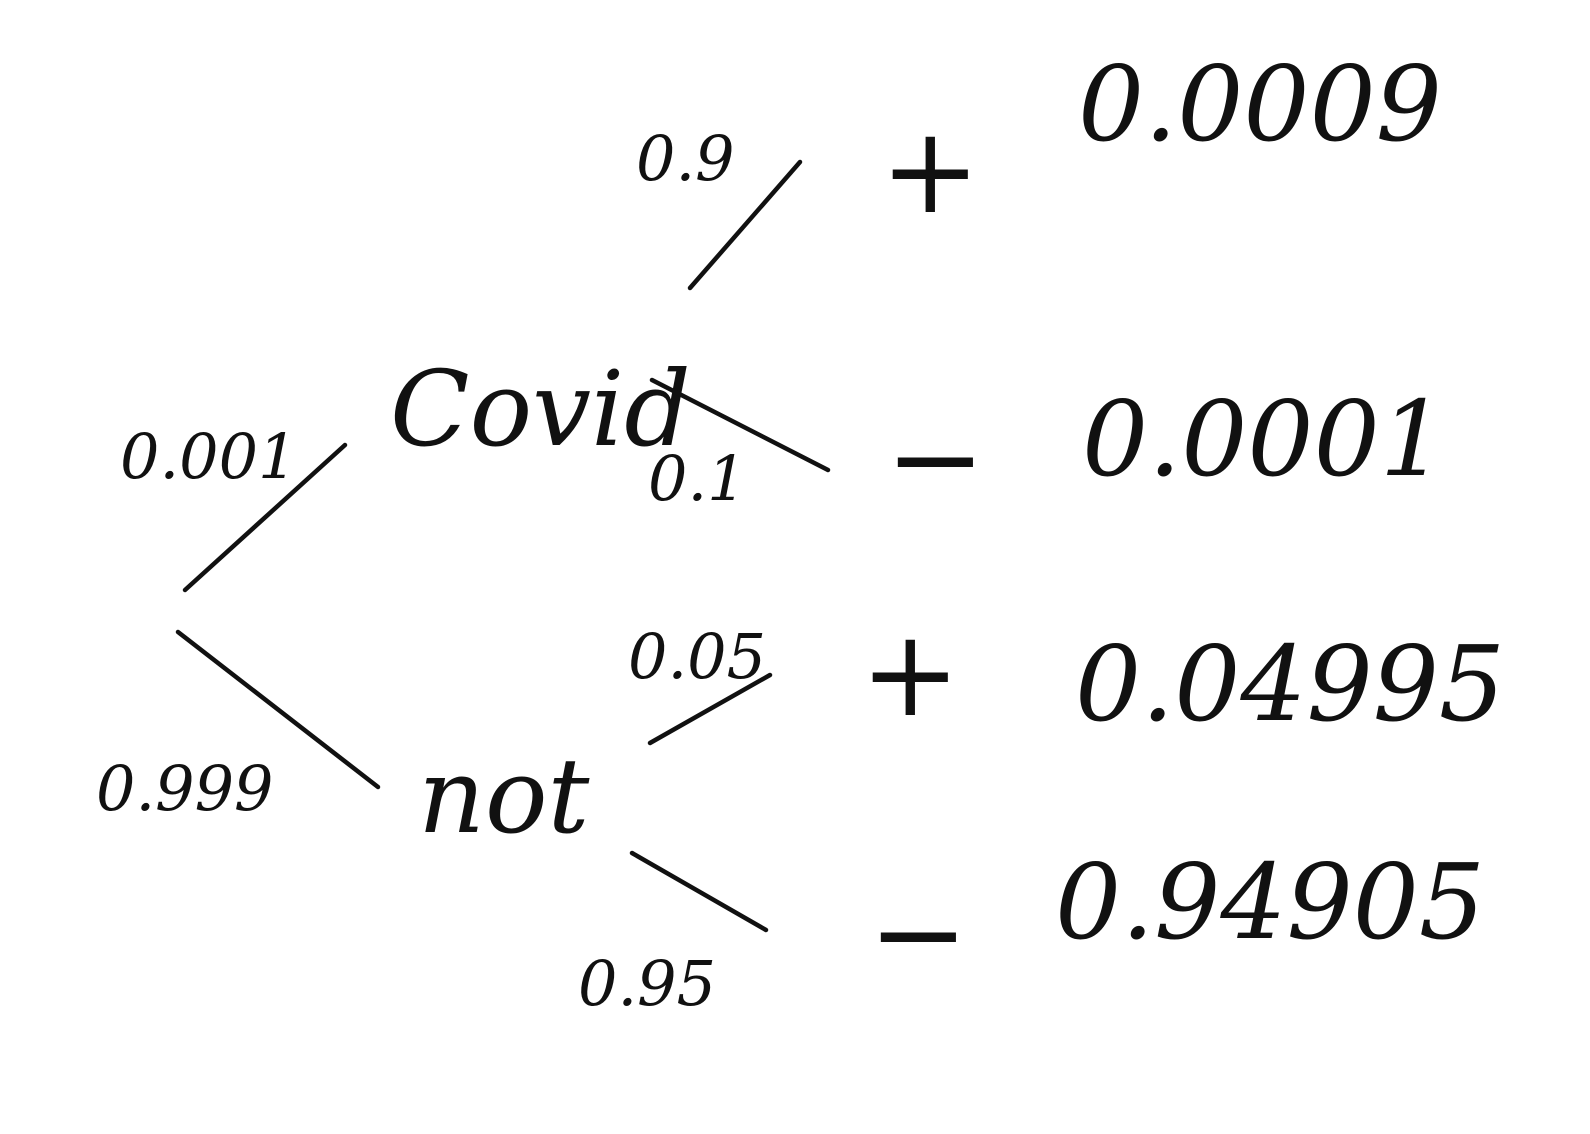  I want to click on branch-root-to-covid, so click(265, 517).